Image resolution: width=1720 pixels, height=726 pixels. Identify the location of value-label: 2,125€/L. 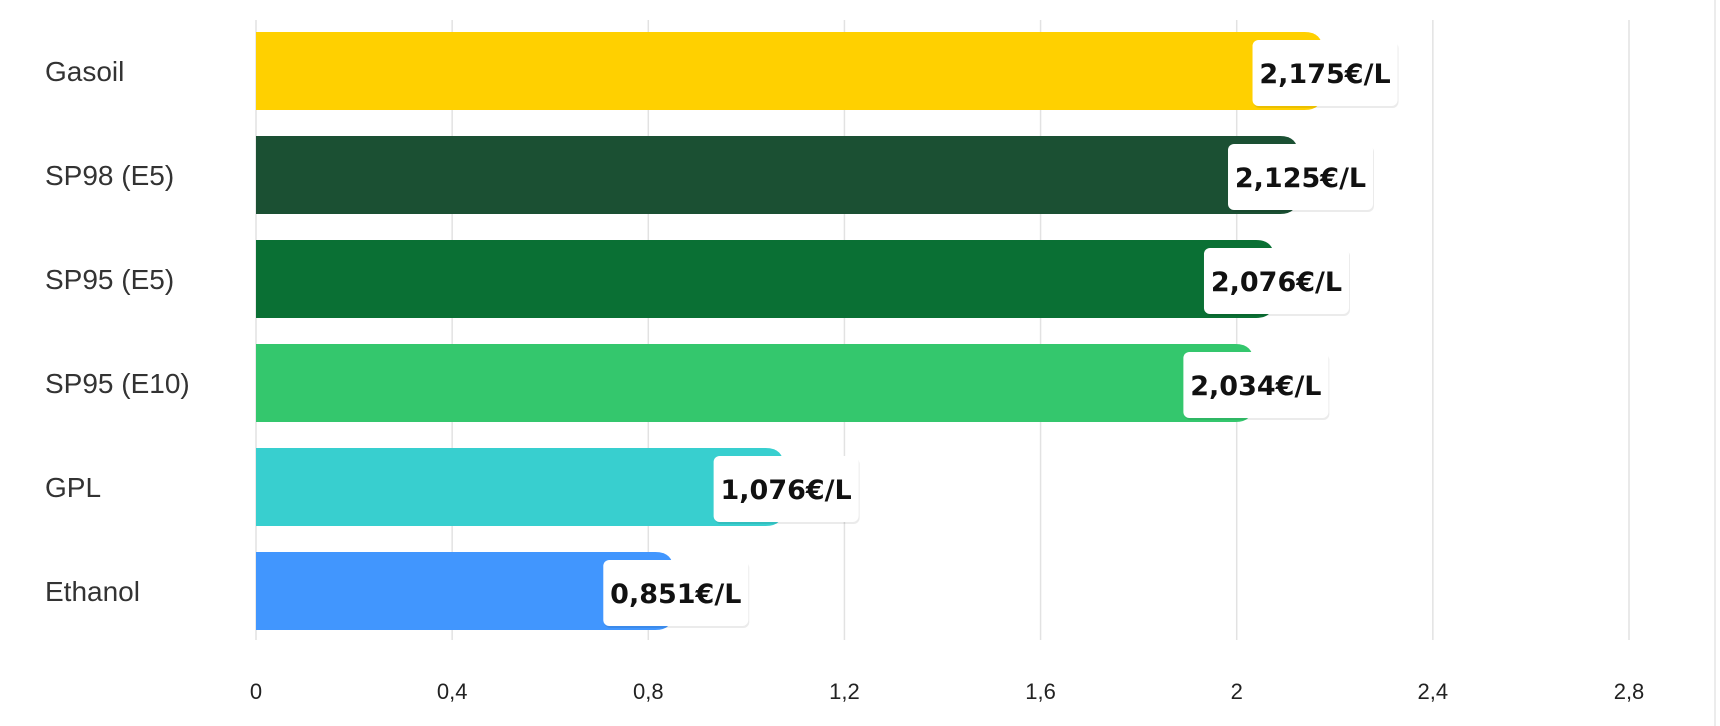
(1300, 178).